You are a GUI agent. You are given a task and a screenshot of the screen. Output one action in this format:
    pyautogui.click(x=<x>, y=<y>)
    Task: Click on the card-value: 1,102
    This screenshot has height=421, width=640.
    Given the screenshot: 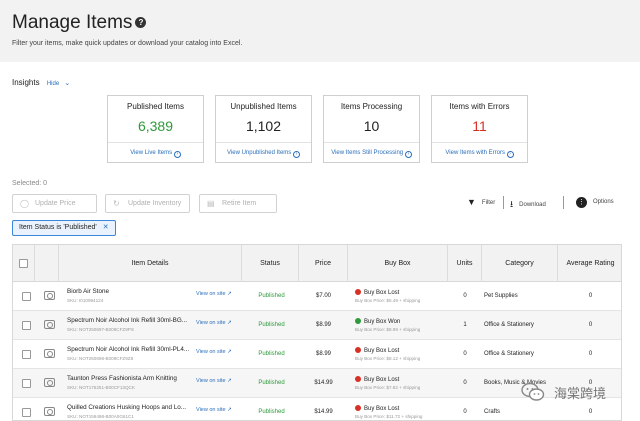 What is the action you would take?
    pyautogui.click(x=263, y=126)
    